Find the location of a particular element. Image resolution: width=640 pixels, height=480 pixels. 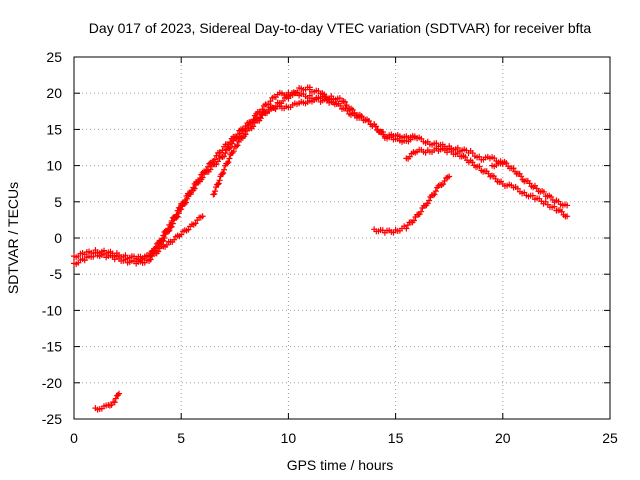

x-tick-label: 15 is located at coordinates (396, 438).